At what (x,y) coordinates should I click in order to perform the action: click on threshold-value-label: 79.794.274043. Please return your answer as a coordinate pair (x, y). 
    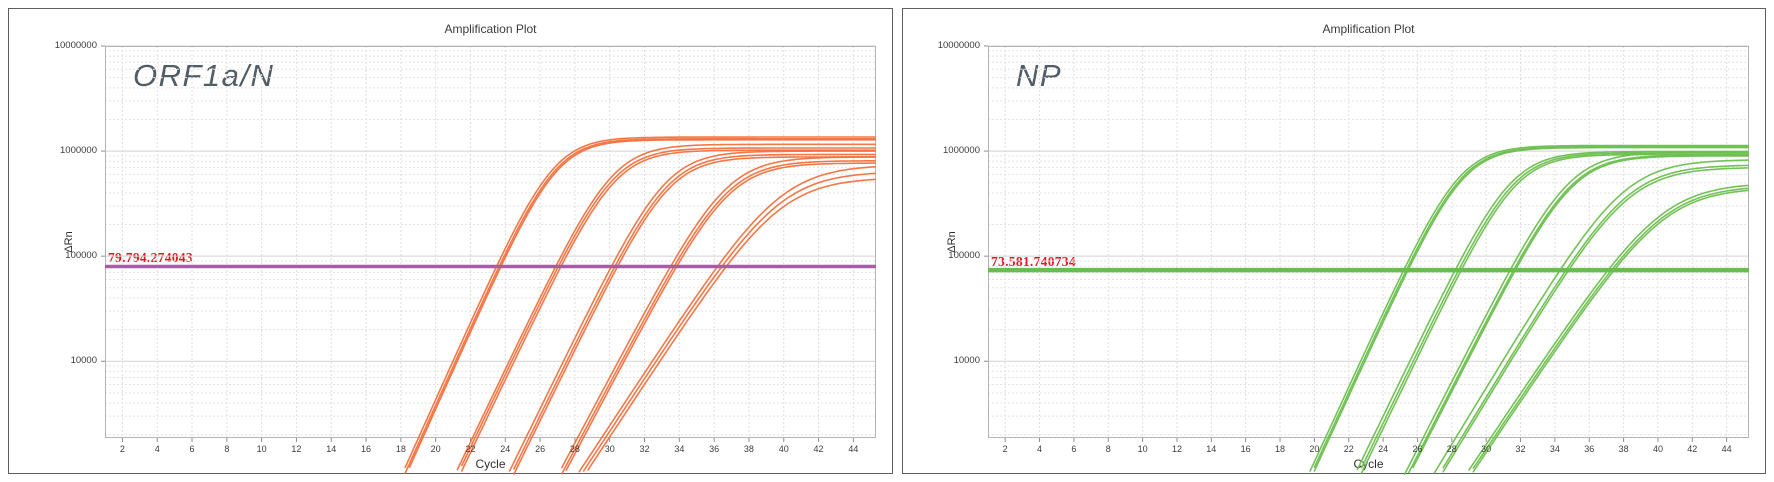
    Looking at the image, I should click on (150, 258).